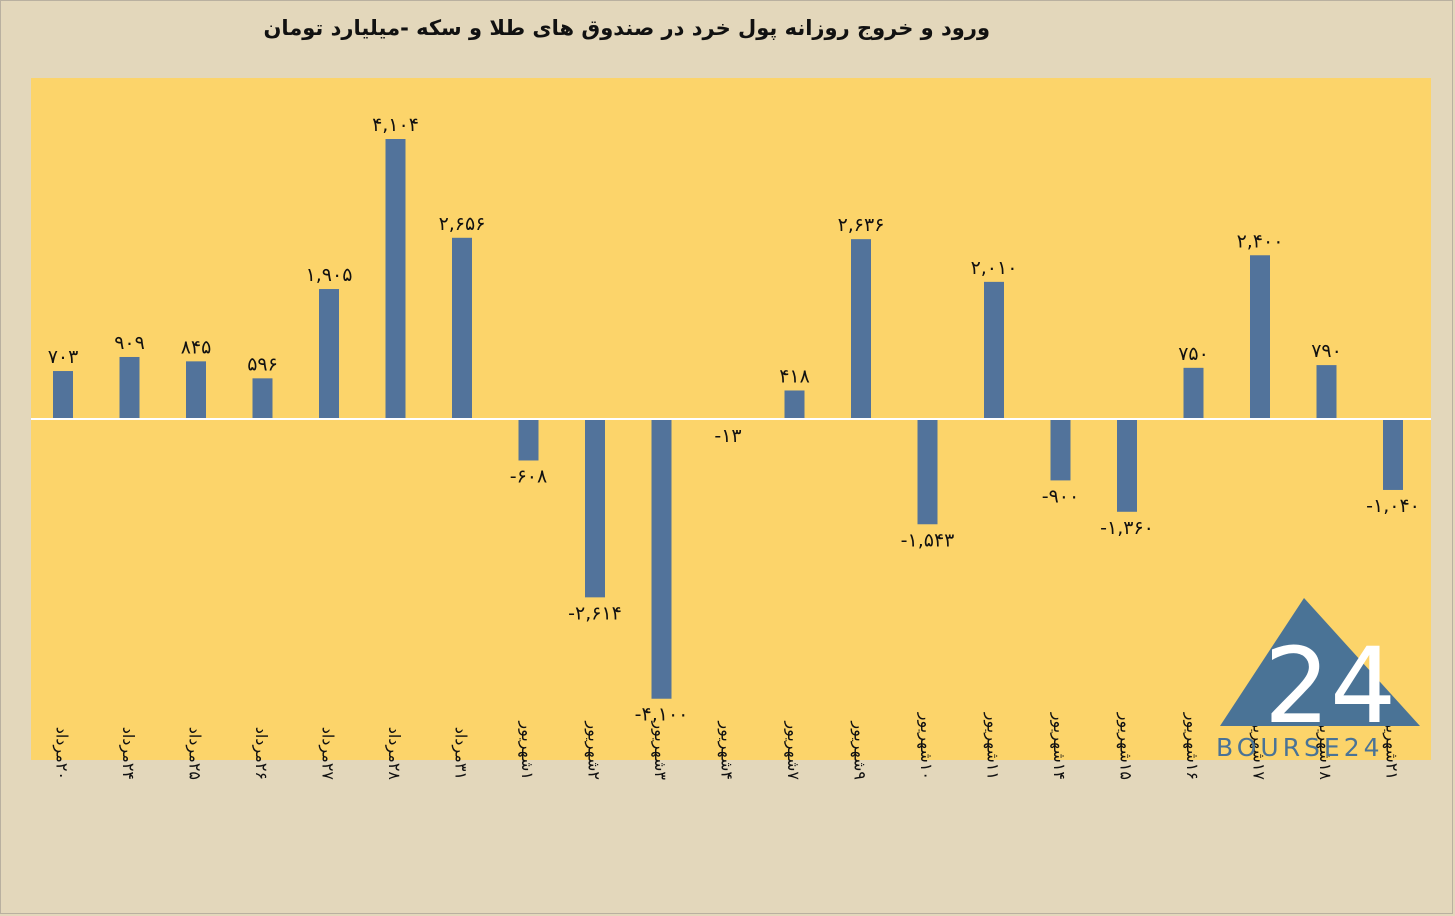  I want to click on data-label: -۱۳, so click(727, 436).